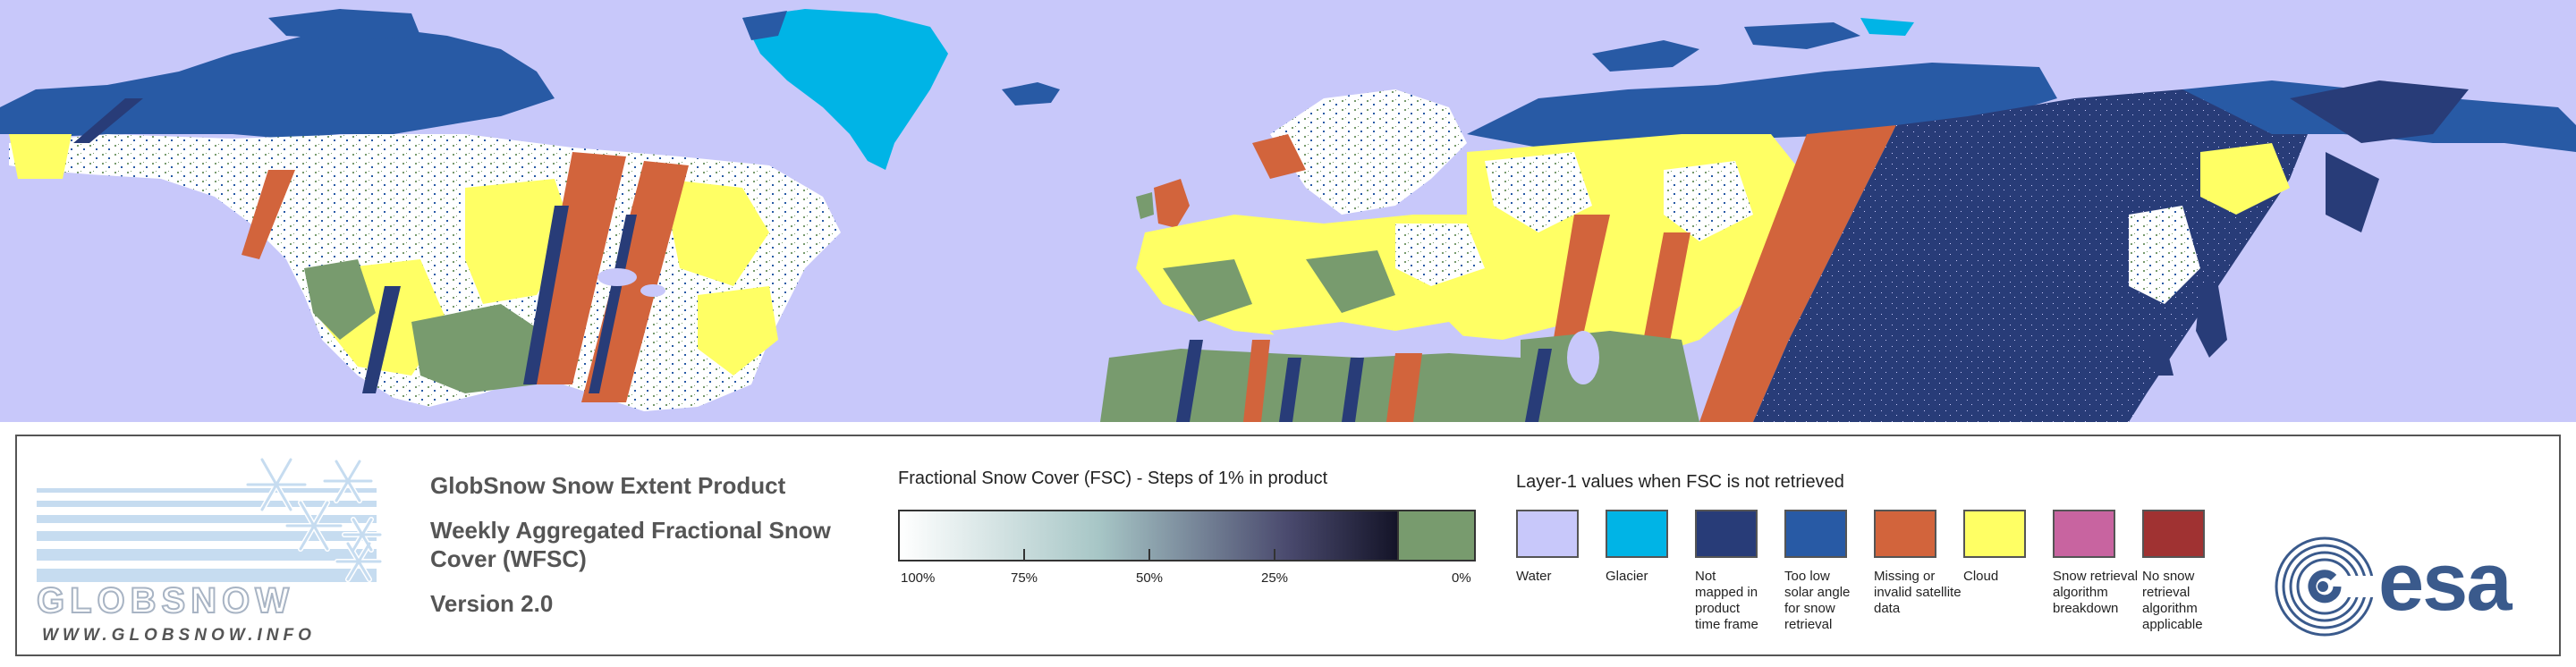  What do you see at coordinates (210, 520) in the screenshot?
I see `globsnow-logo-graphic` at bounding box center [210, 520].